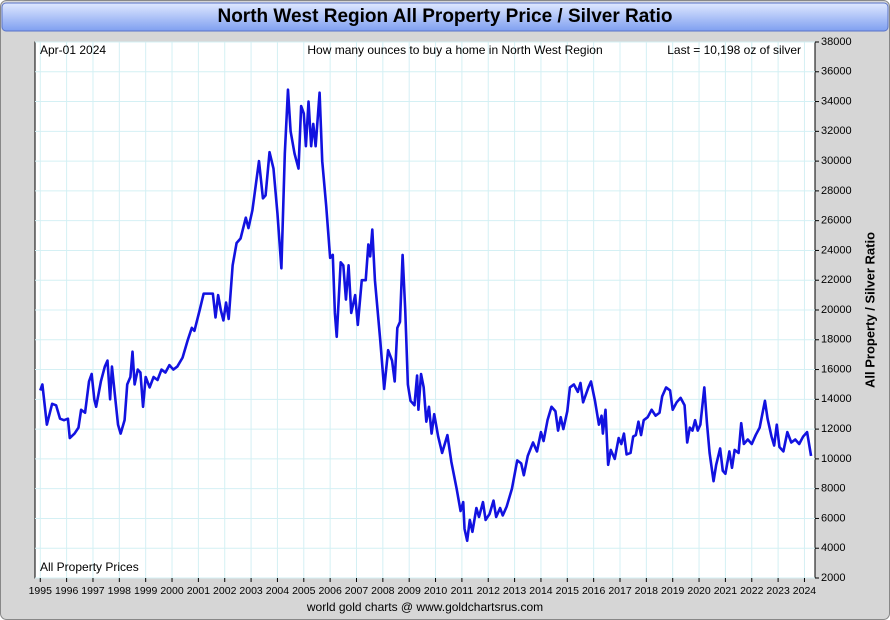  I want to click on x-tick-label: 2005, so click(304, 591).